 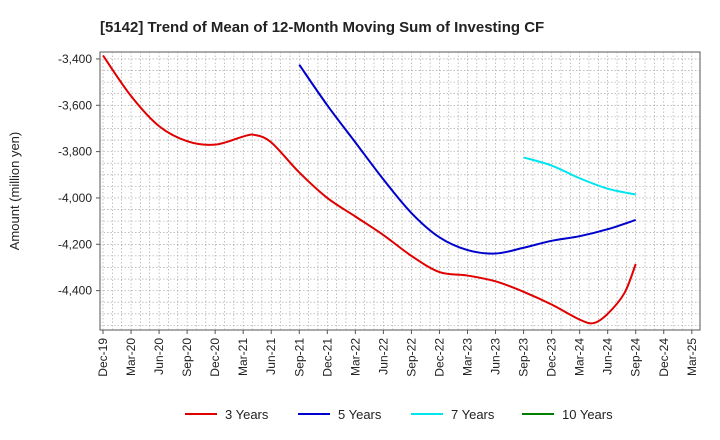 What do you see at coordinates (439, 357) in the screenshot?
I see `x-tick-label: Dec-22` at bounding box center [439, 357].